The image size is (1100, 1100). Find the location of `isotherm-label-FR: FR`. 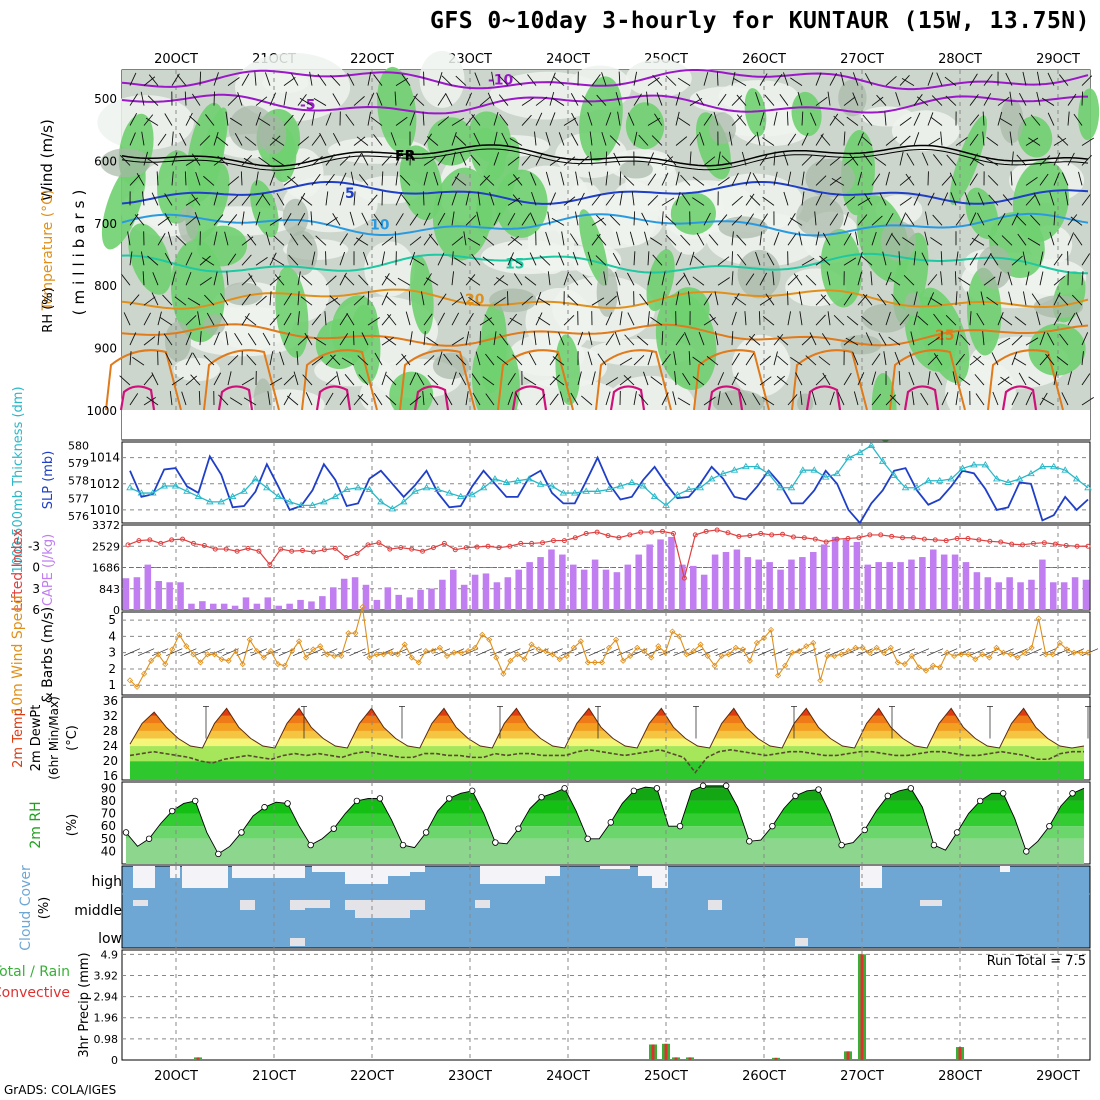

isotherm-label-FR: FR is located at coordinates (405, 156).